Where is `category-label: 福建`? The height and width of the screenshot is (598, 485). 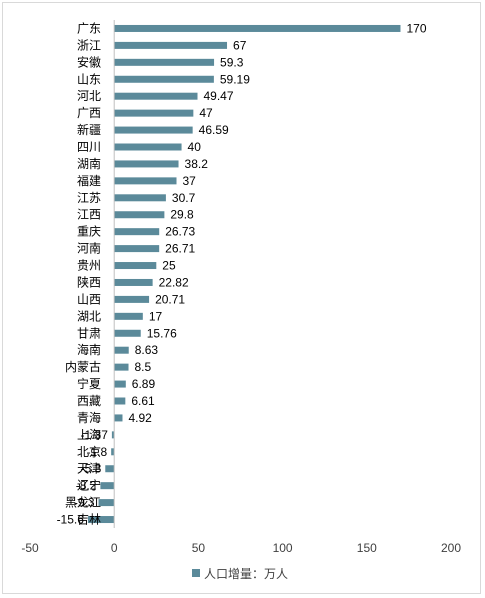
category-label: 福建 is located at coordinates (89, 180).